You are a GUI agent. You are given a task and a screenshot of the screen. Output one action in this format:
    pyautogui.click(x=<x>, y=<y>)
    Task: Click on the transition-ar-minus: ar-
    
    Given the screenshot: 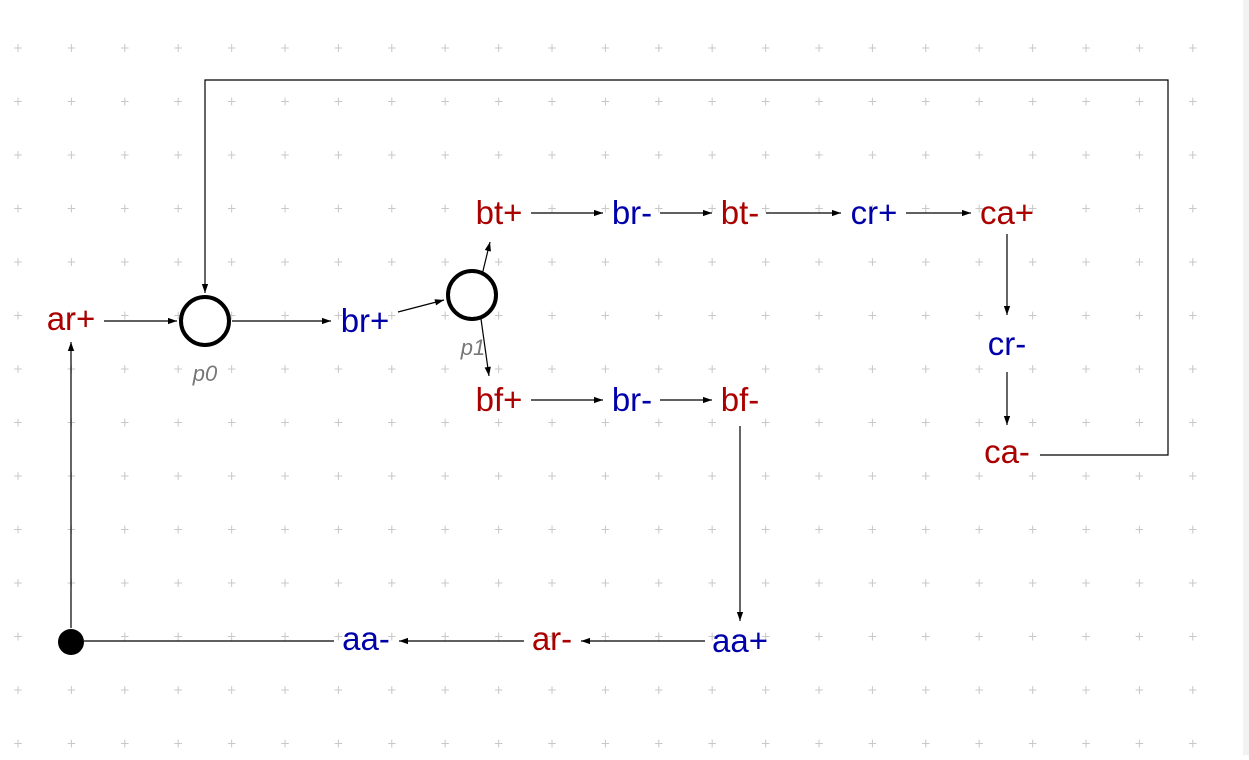 What is the action you would take?
    pyautogui.click(x=552, y=638)
    